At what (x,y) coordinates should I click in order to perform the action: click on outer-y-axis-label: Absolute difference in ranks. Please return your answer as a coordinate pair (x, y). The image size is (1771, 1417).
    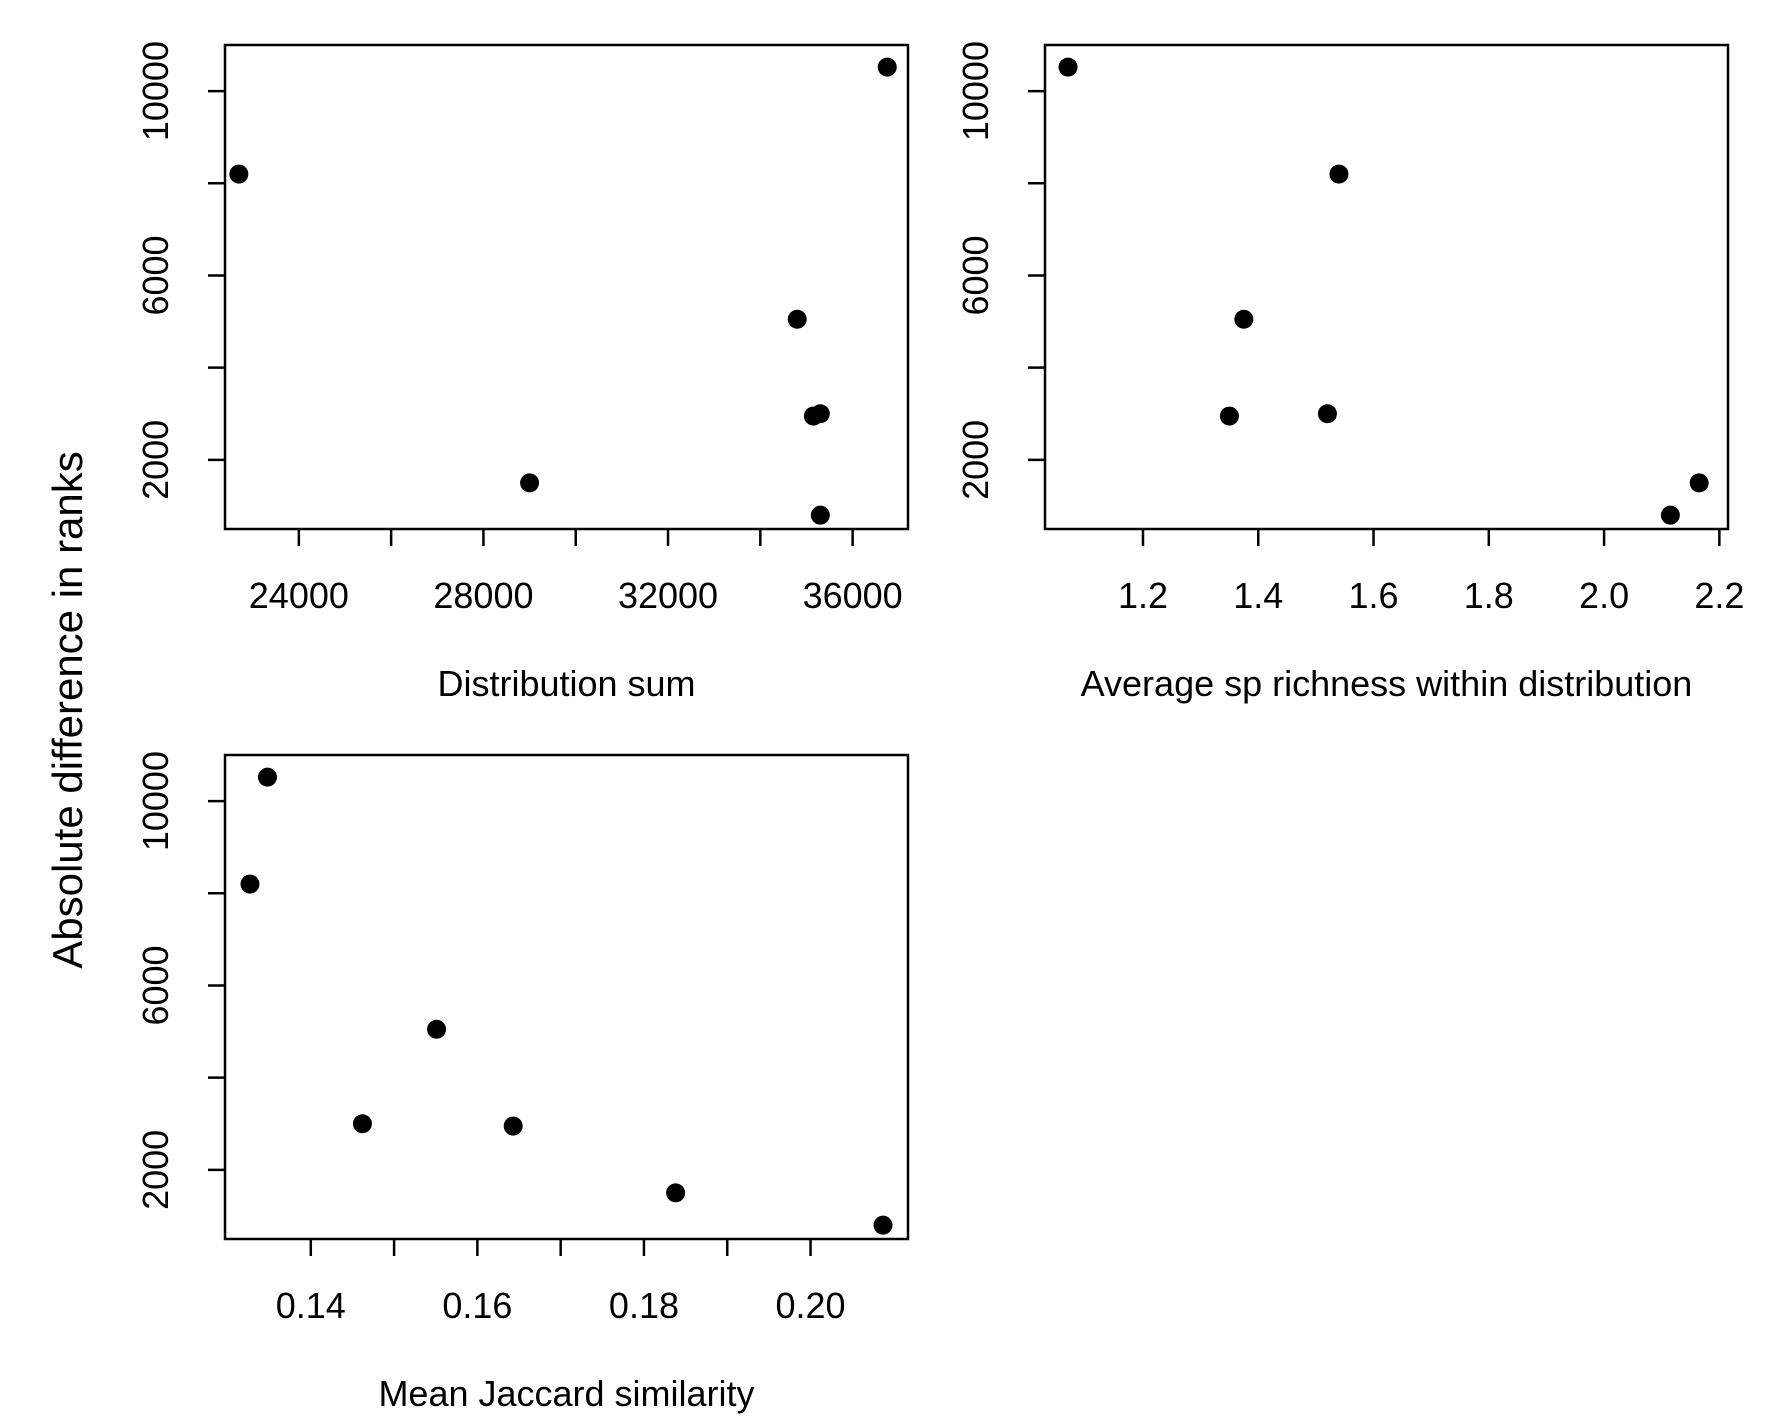
    Looking at the image, I should click on (67, 710).